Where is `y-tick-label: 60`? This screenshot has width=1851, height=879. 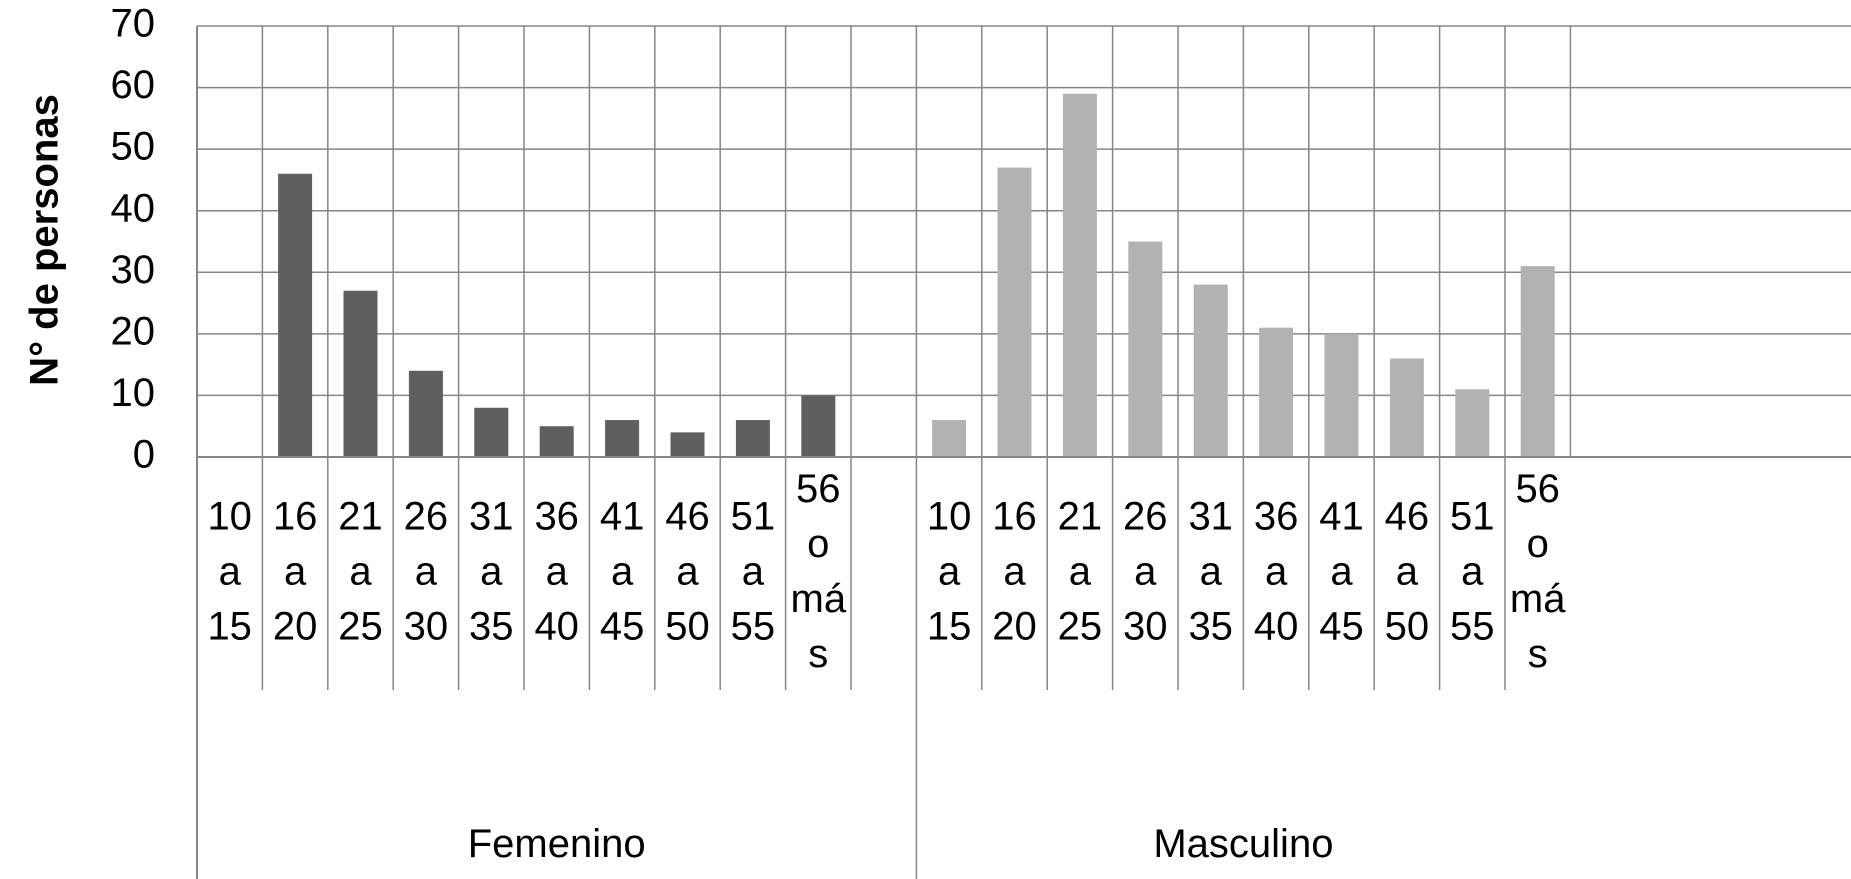
y-tick-label: 60 is located at coordinates (133, 85).